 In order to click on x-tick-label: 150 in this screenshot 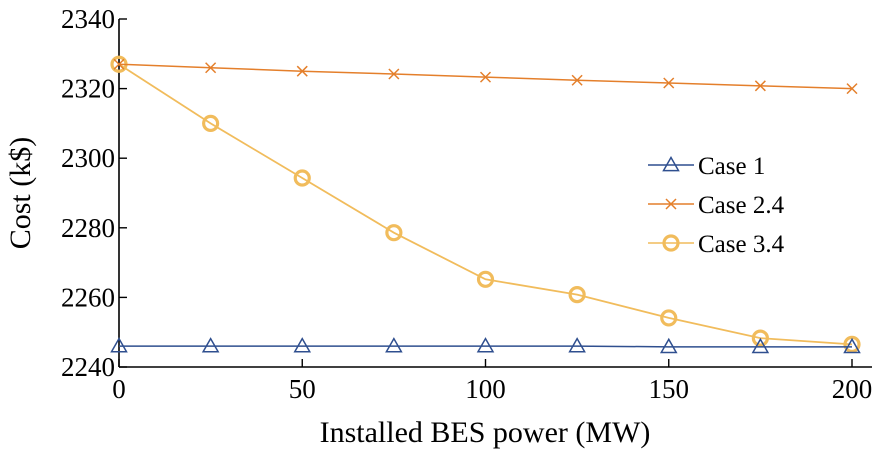, I will do `click(669, 389)`.